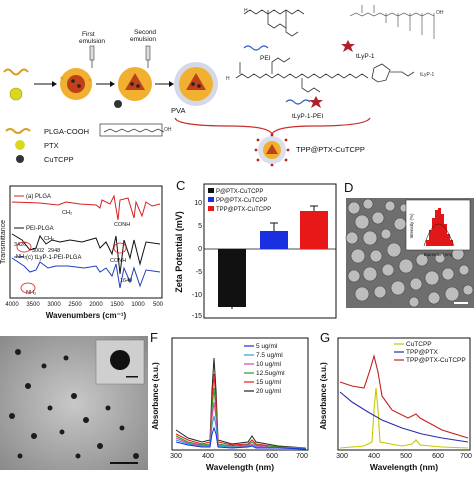 The height and width of the screenshot is (479, 474). What do you see at coordinates (267, 346) in the screenshot?
I see `uv-legend-5: 5 ug/ml` at bounding box center [267, 346].